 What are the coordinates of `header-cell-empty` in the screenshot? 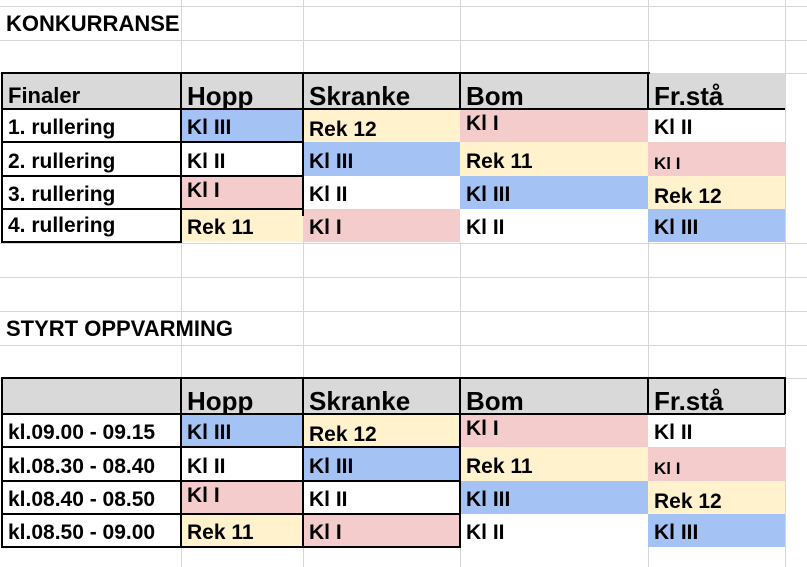 It's located at (91, 396).